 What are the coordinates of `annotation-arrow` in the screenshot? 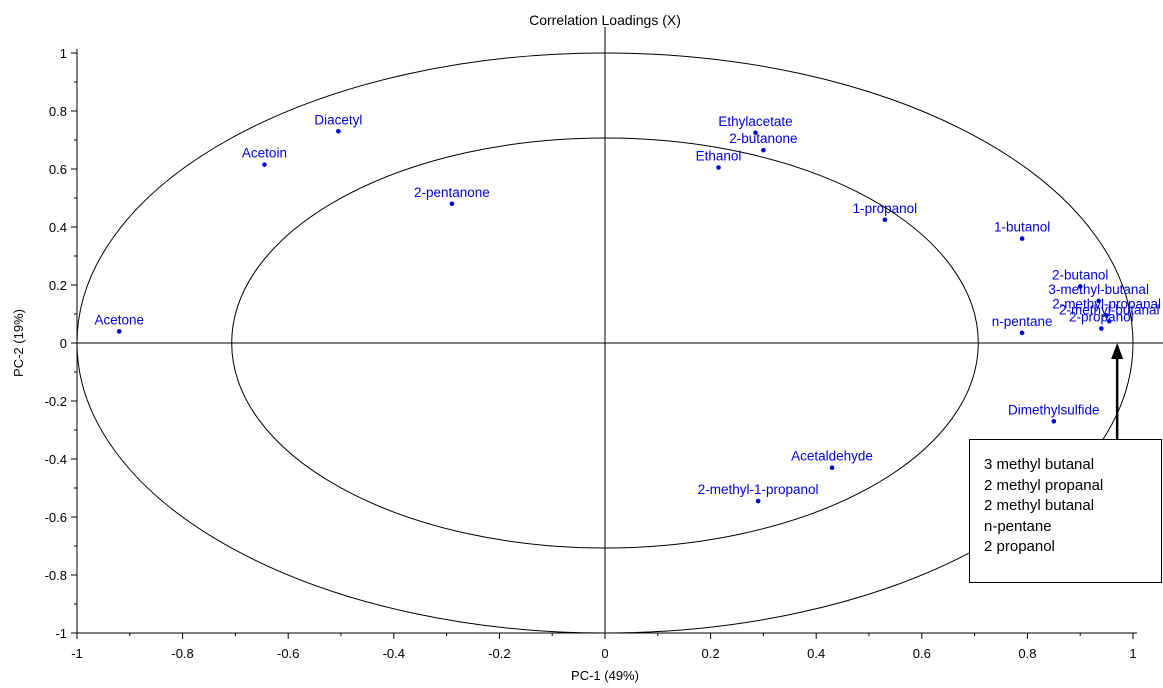 It's located at (1117, 391).